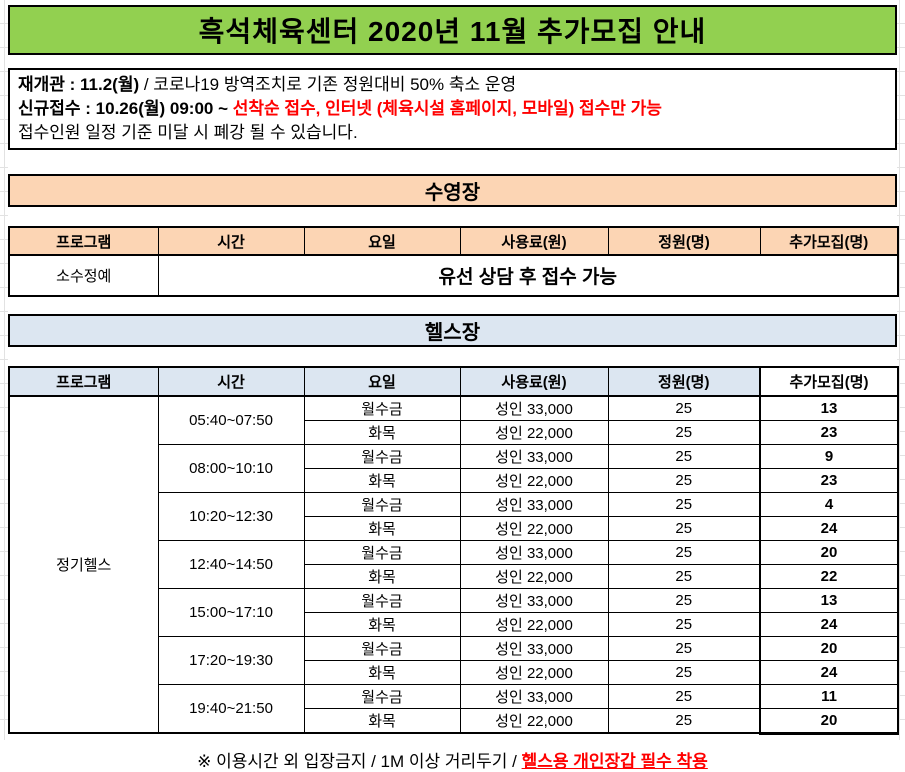 This screenshot has width=905, height=772. Describe the element at coordinates (829, 648) in the screenshot. I see `gym-extra-cell: 20` at that location.